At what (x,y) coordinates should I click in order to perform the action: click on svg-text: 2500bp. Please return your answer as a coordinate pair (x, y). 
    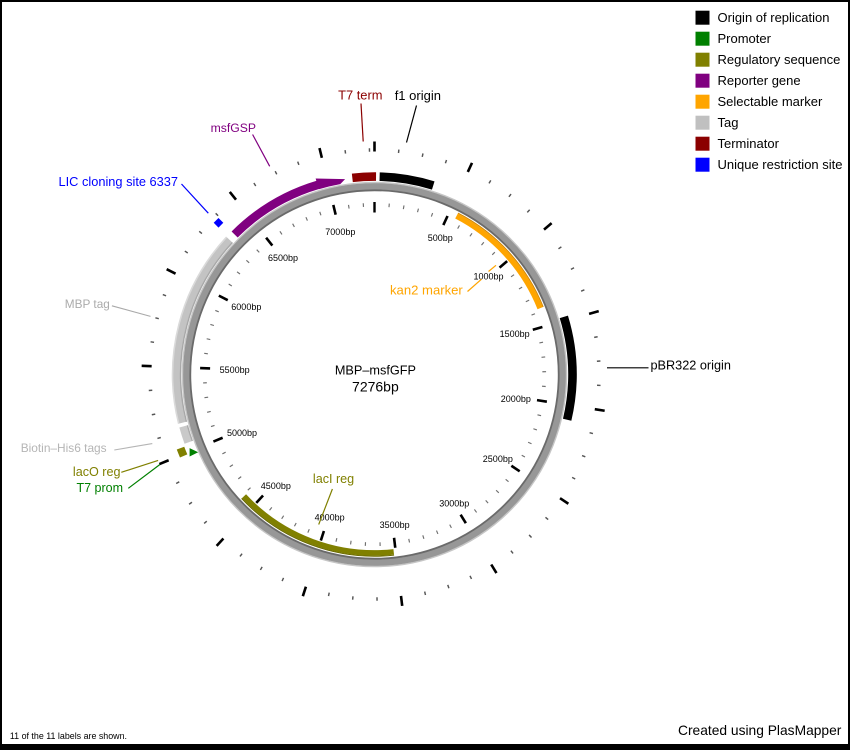
    Looking at the image, I should click on (498, 459).